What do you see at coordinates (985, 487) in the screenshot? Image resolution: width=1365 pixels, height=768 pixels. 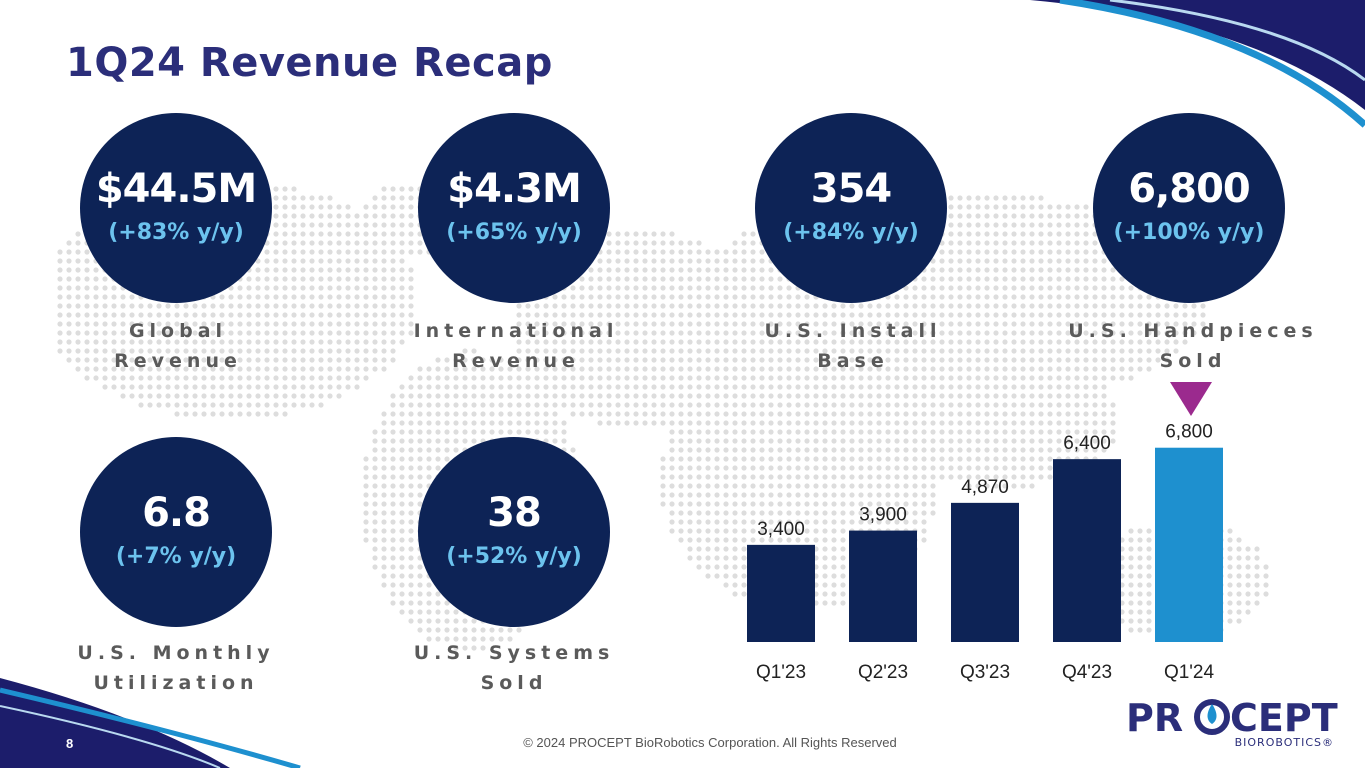 I see `bar-value-label-2: 4,870` at bounding box center [985, 487].